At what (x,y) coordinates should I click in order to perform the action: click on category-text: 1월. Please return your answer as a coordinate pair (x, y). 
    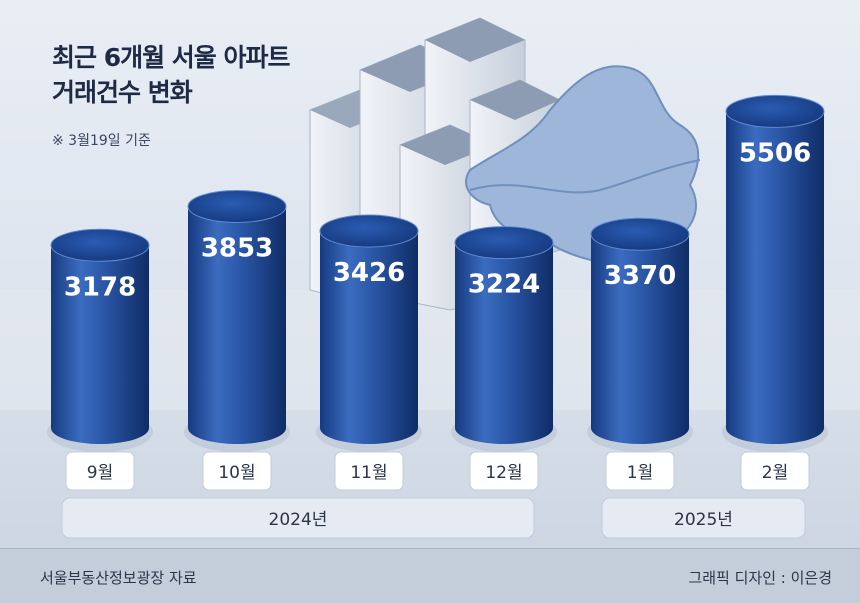
    Looking at the image, I should click on (640, 473).